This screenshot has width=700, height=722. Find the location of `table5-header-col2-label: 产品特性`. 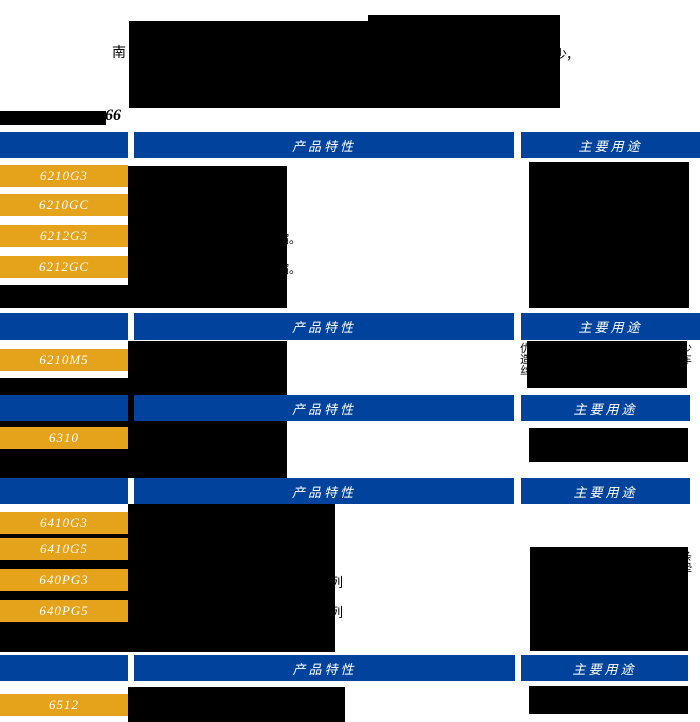

table5-header-col2-label: 产品特性 is located at coordinates (324, 669).